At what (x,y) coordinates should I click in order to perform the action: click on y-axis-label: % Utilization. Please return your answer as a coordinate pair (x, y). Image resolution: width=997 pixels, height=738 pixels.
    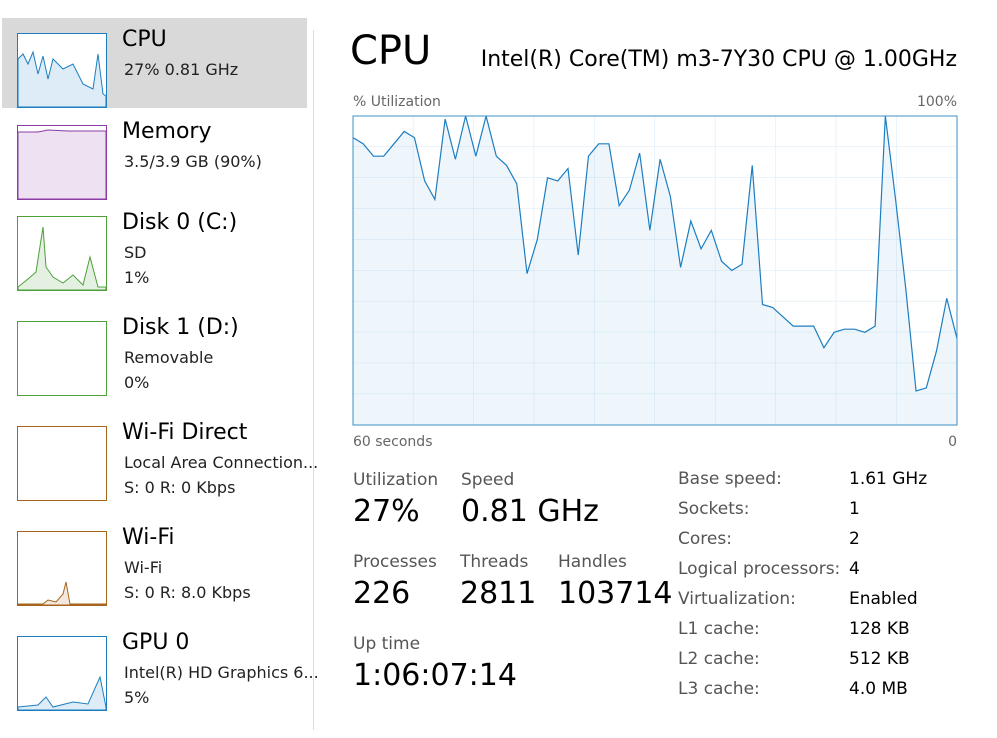
    Looking at the image, I should click on (397, 102).